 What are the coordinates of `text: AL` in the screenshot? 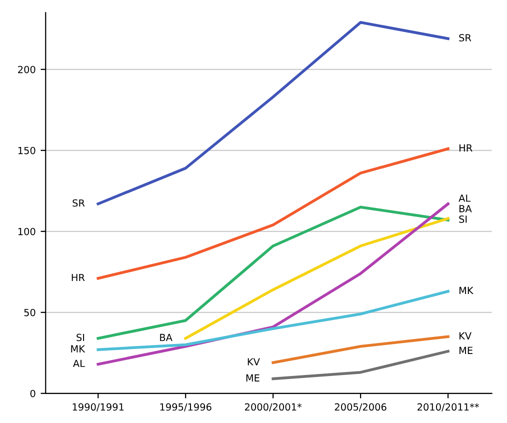 It's located at (79, 363).